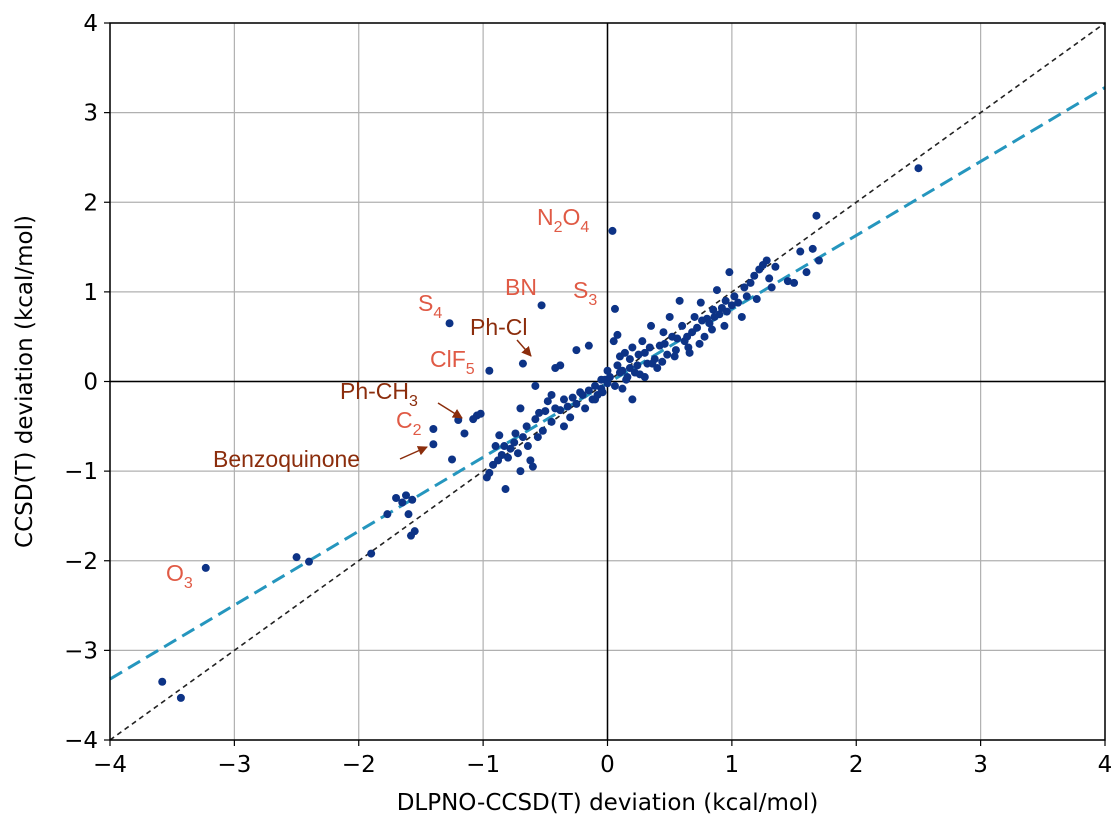 This screenshot has width=1115, height=821. Describe the element at coordinates (90, 203) in the screenshot. I see `y-tick-label: 2` at that location.